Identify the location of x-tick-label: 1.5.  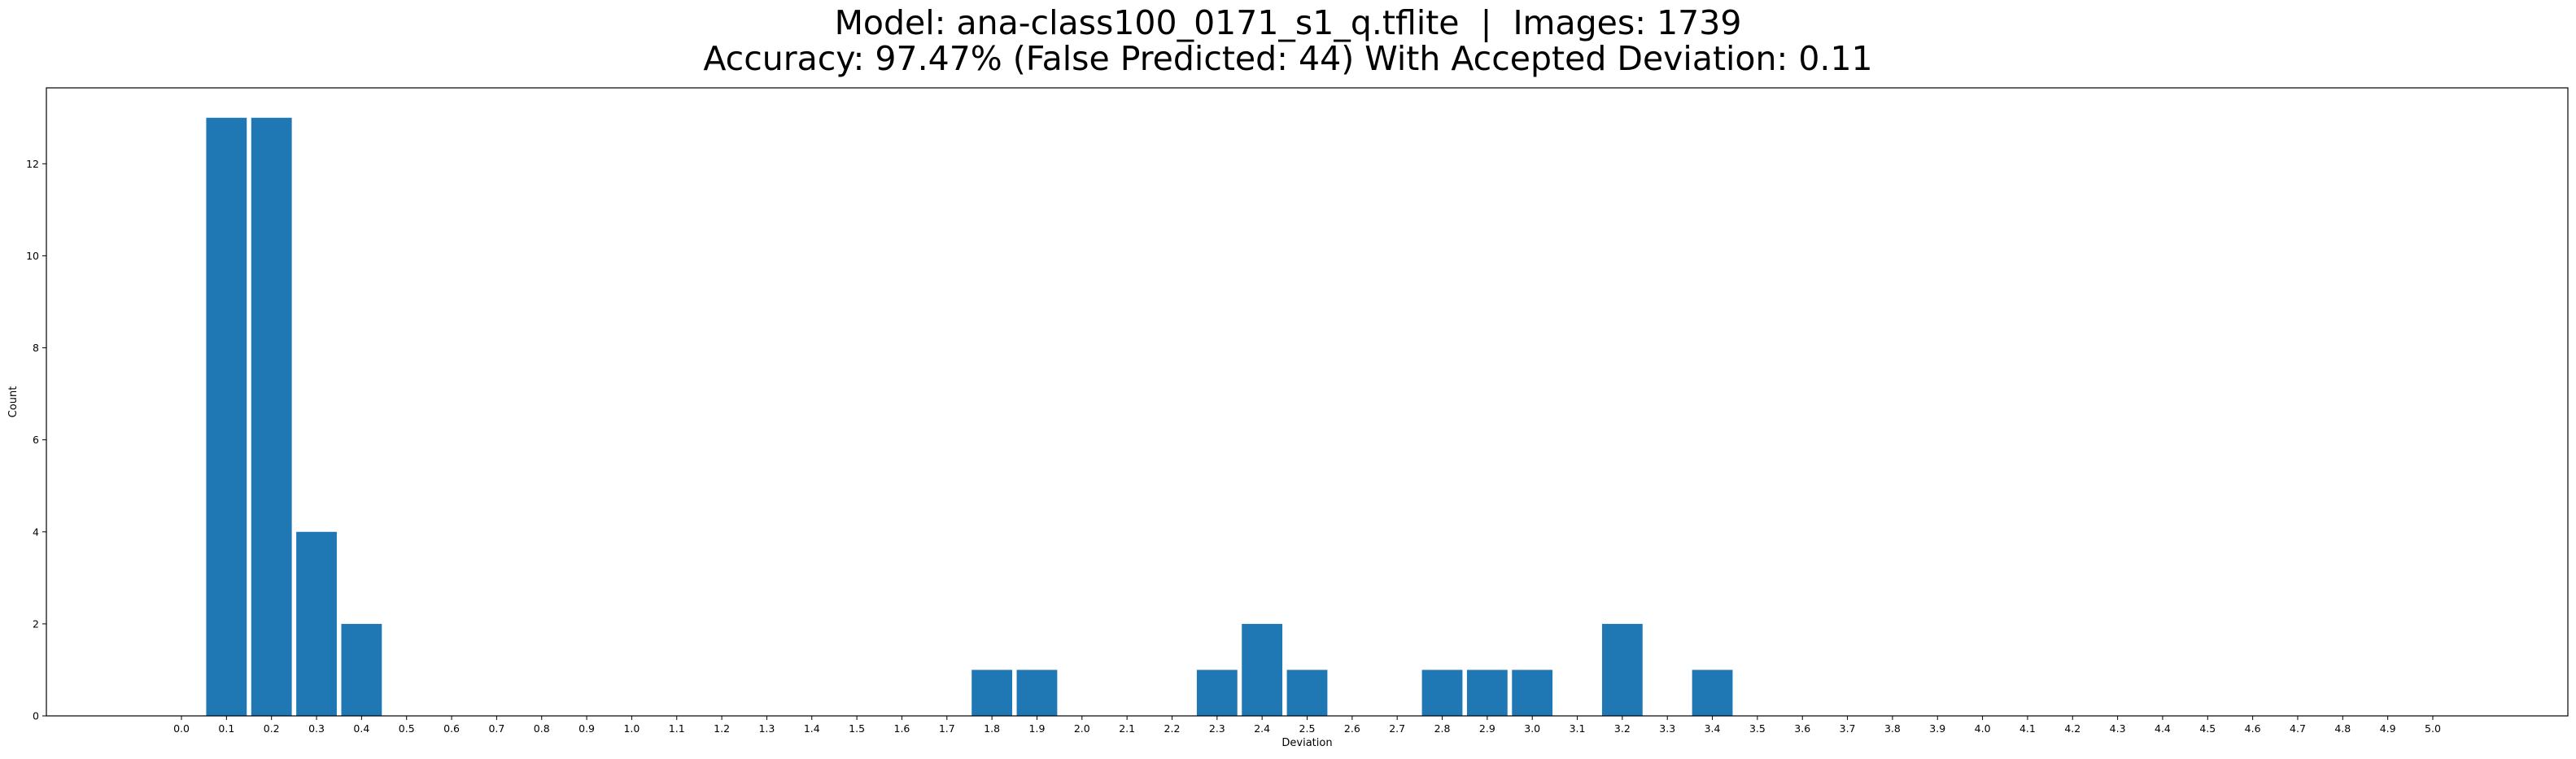
(857, 728).